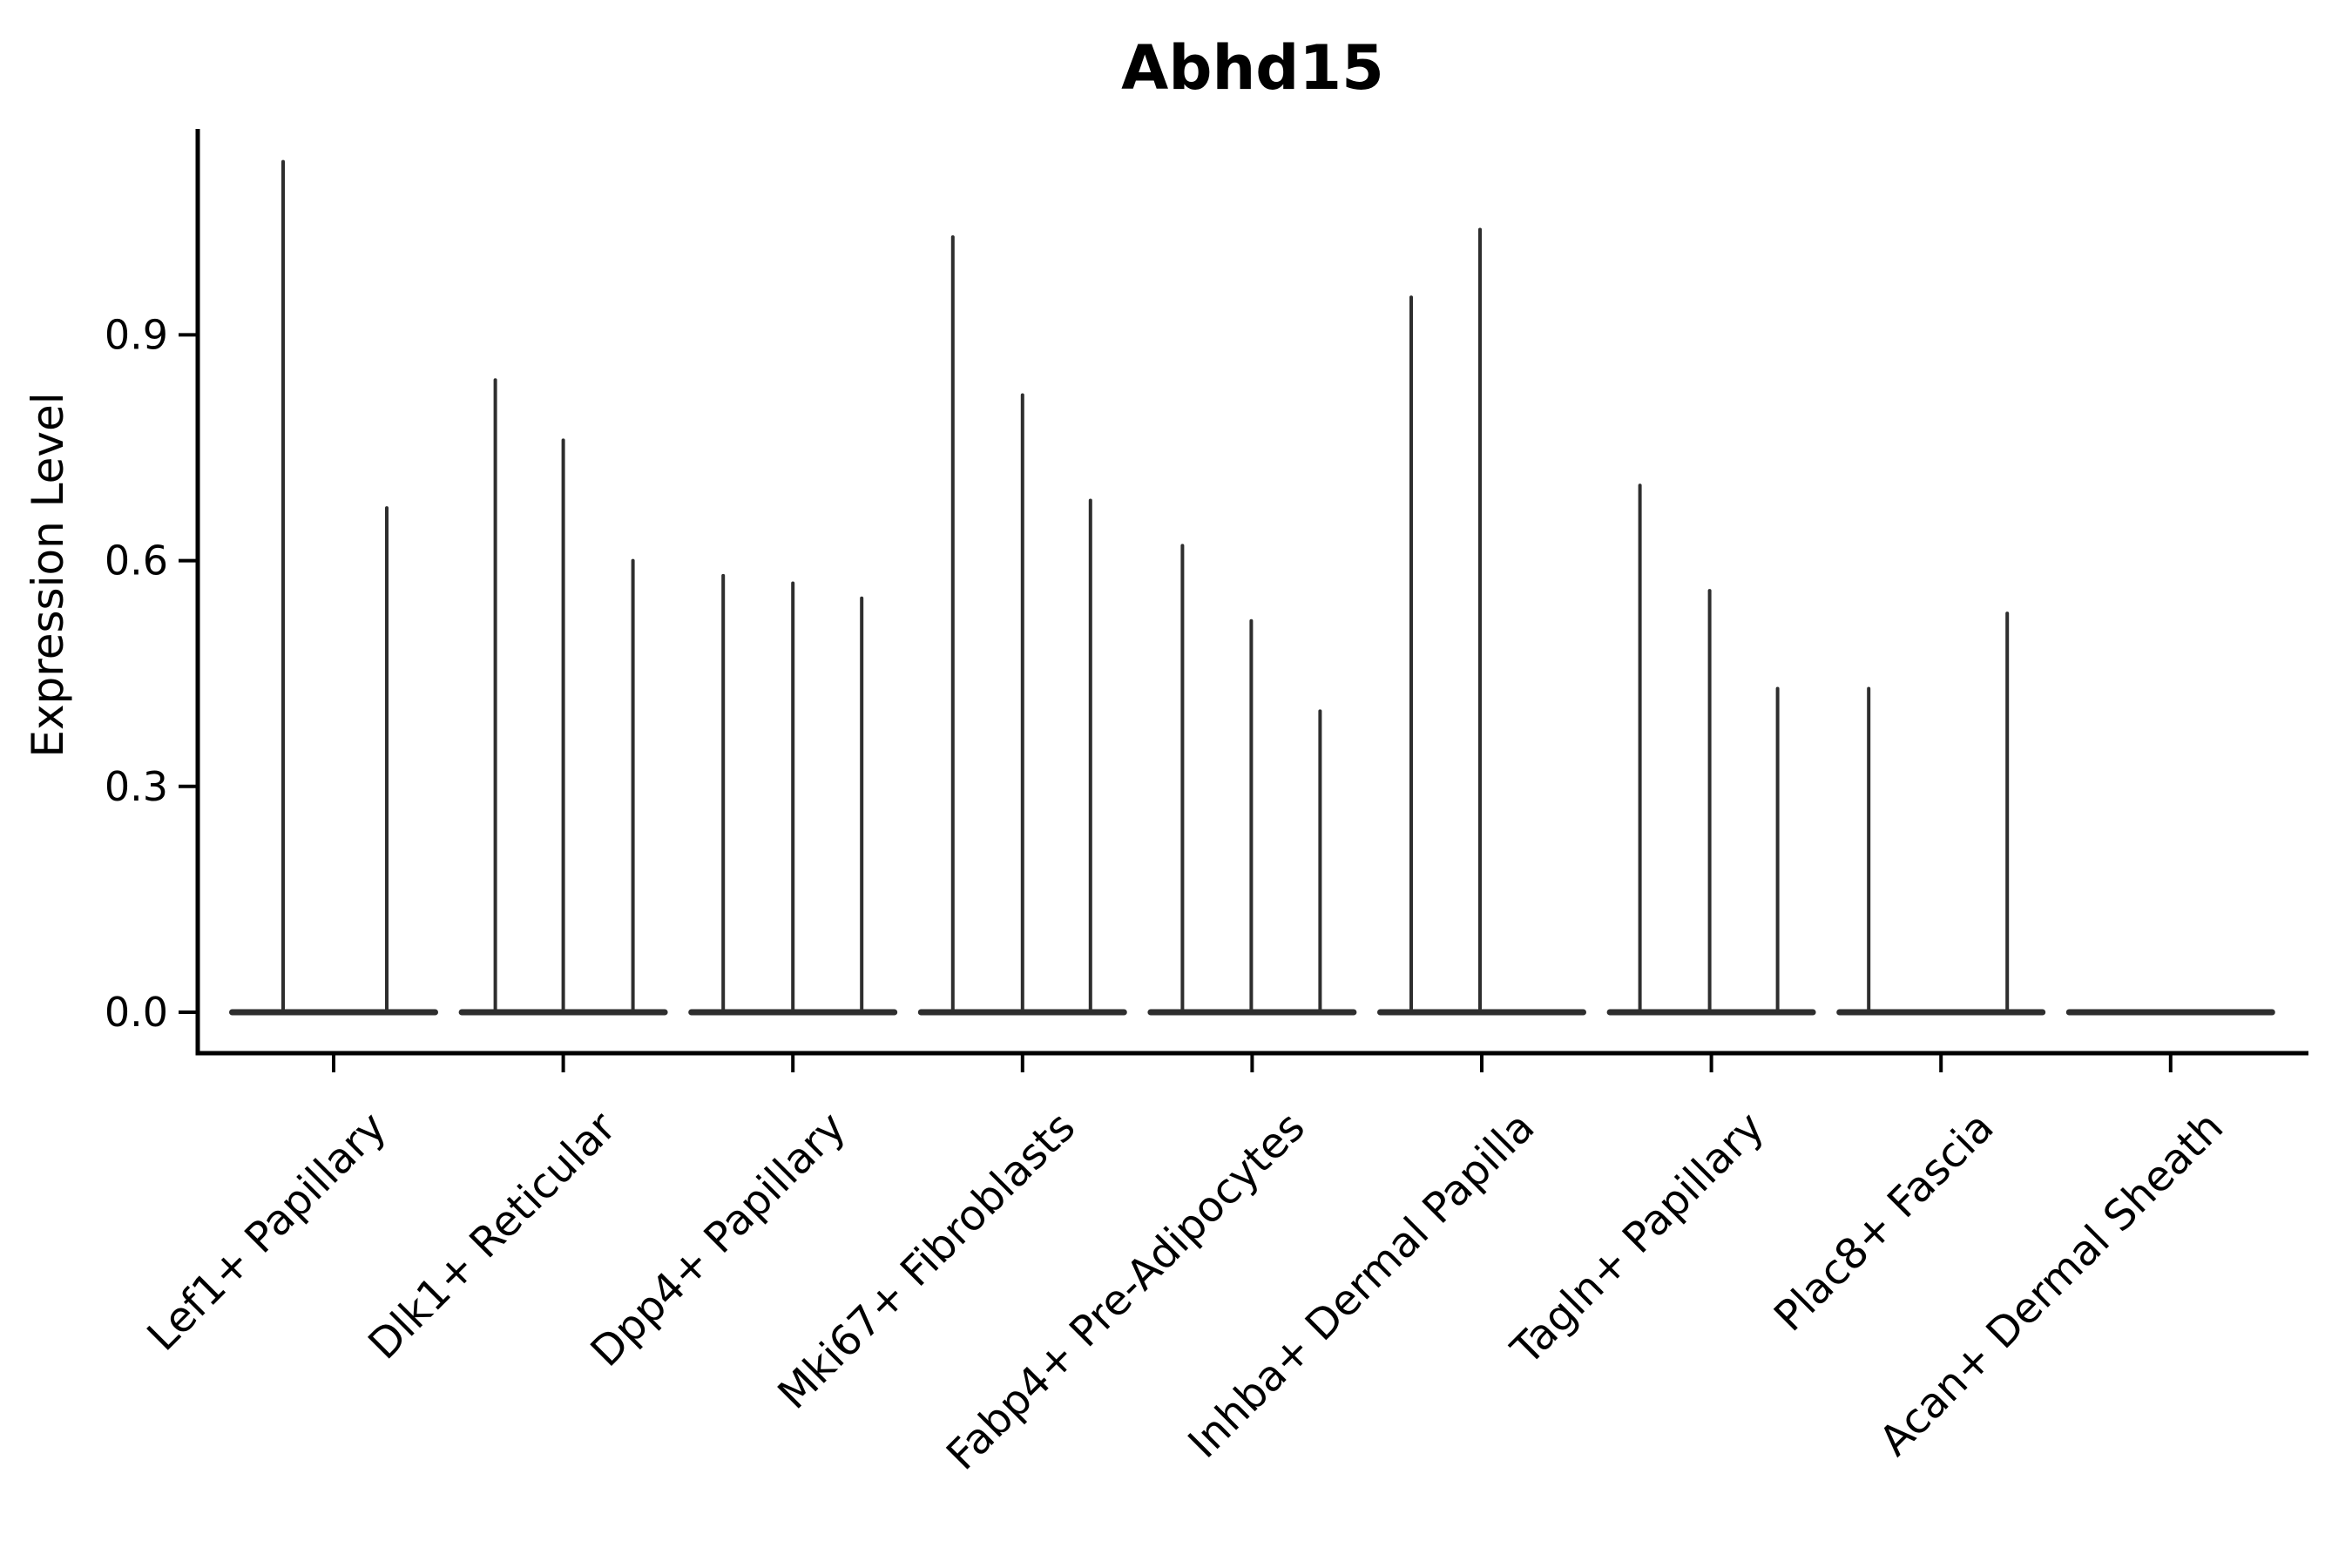 Image resolution: width=2352 pixels, height=1568 pixels. I want to click on chart-title: Abhd15, so click(1252, 68).